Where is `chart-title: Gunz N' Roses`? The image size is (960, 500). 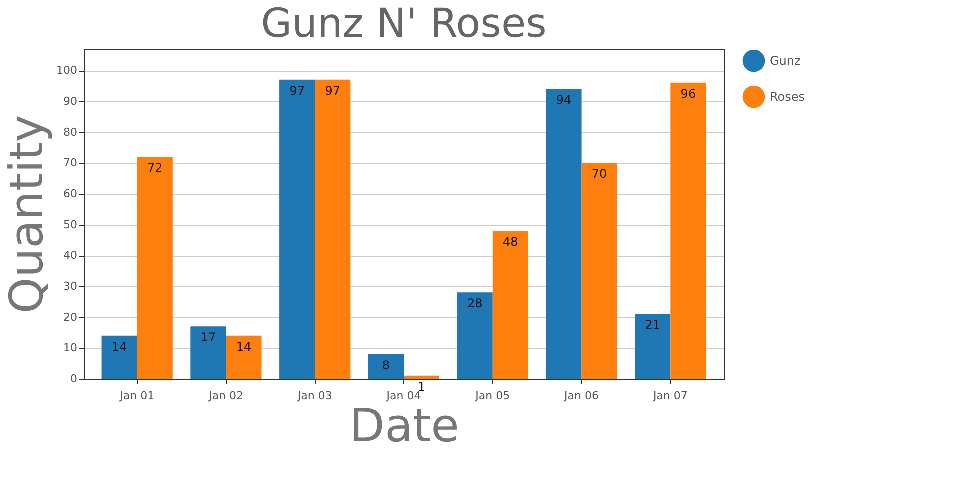
chart-title: Gunz N' Roses is located at coordinates (404, 24).